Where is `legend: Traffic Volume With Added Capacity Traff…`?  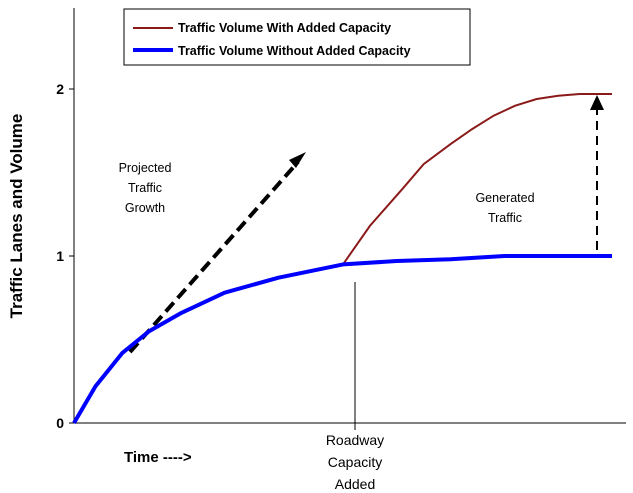 legend: Traffic Volume With Added Capacity Traff… is located at coordinates (297, 37).